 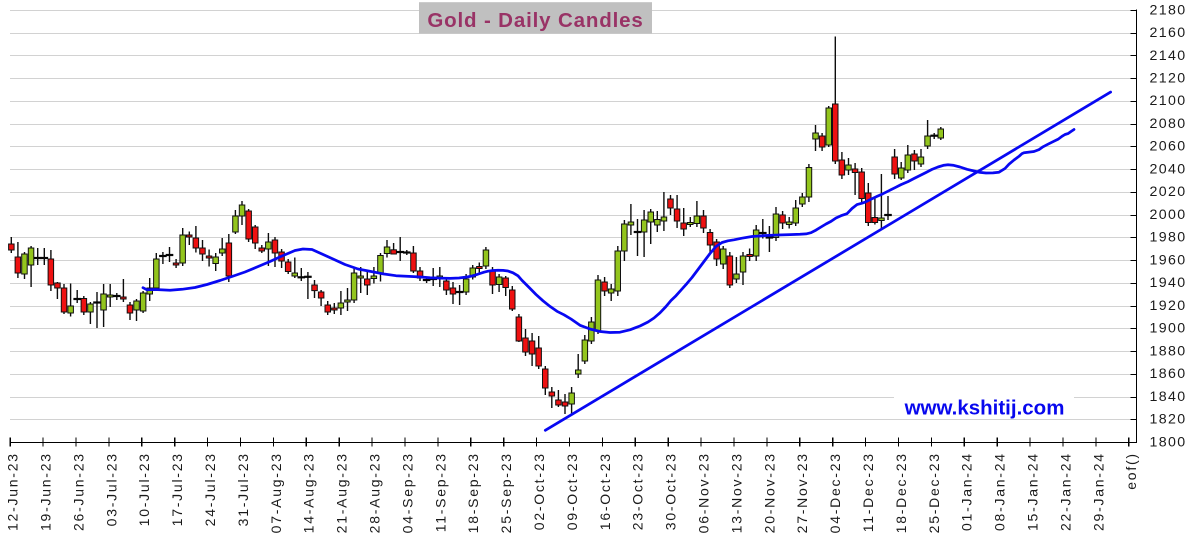 I want to click on svg-text: 2160, so click(x=1168, y=33).